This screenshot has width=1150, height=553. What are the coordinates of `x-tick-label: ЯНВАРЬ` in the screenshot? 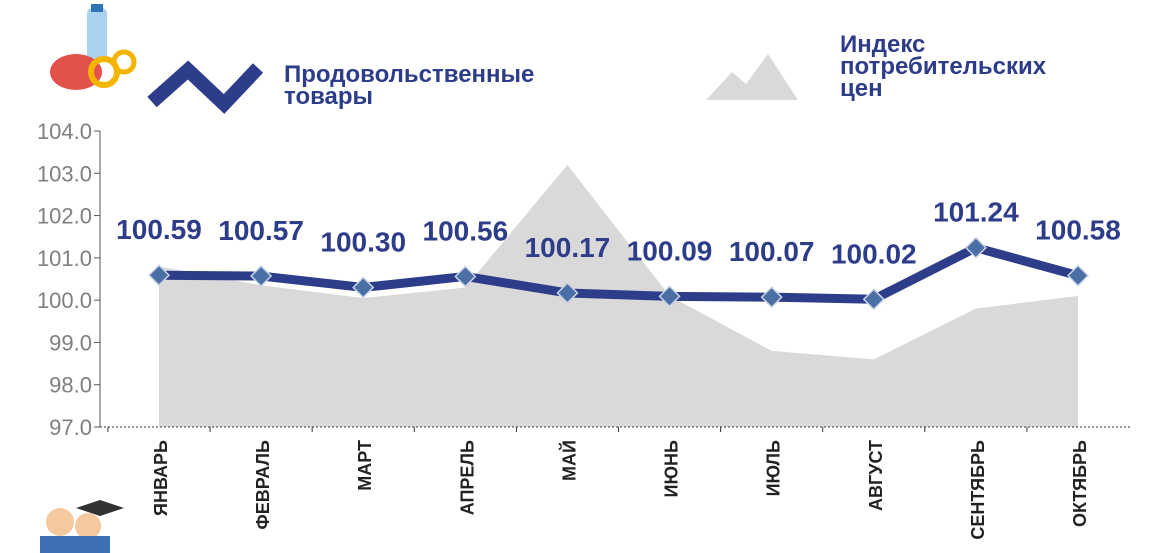 It's located at (161, 478).